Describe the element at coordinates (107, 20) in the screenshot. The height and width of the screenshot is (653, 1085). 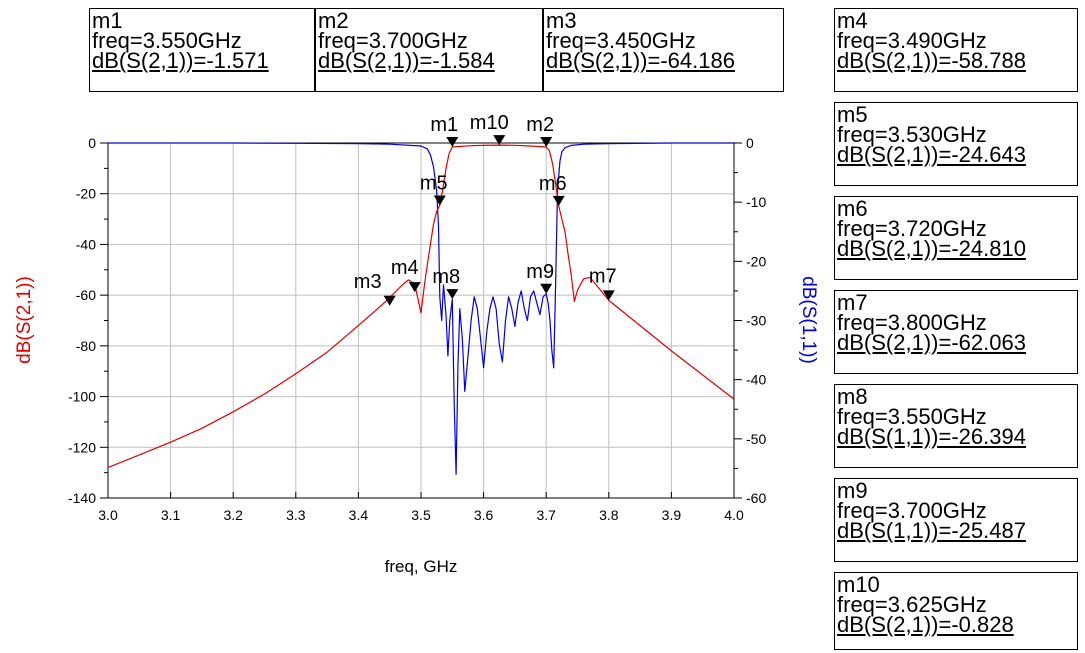
I see `marker-name: m1` at that location.